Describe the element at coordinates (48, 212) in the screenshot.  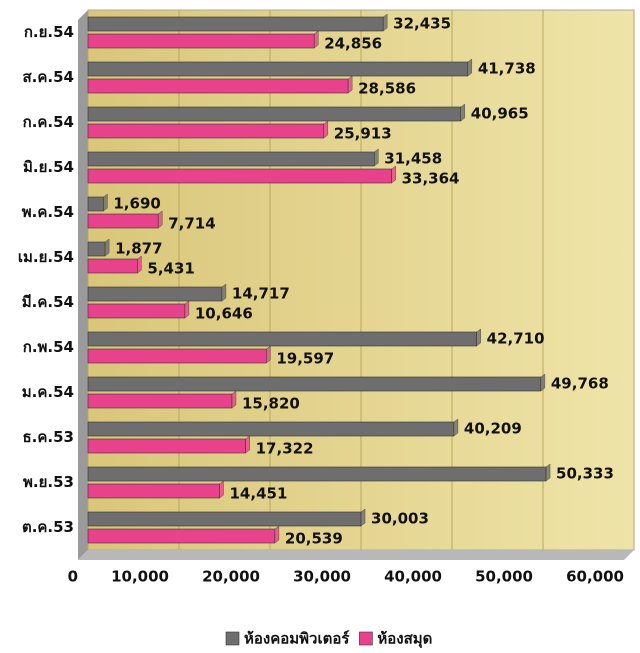
I see `y-tick-label: พ.ค.54` at that location.